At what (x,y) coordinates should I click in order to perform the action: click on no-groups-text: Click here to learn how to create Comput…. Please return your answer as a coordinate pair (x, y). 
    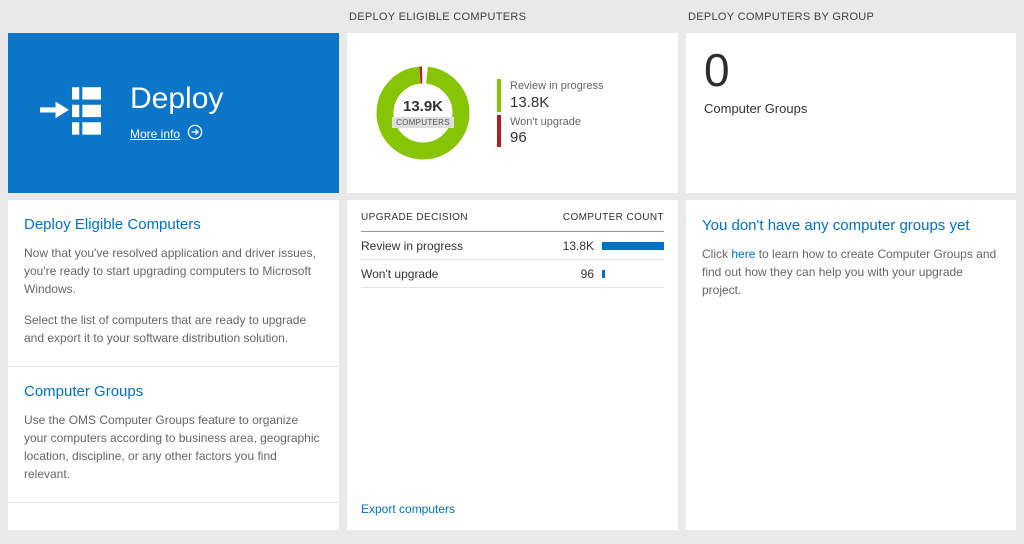
    Looking at the image, I should click on (851, 272).